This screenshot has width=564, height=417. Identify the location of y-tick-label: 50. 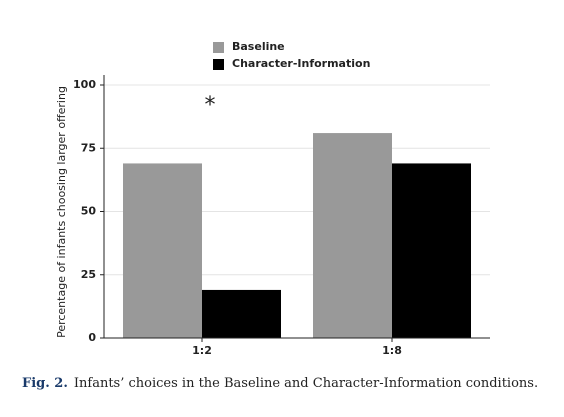
(89, 211).